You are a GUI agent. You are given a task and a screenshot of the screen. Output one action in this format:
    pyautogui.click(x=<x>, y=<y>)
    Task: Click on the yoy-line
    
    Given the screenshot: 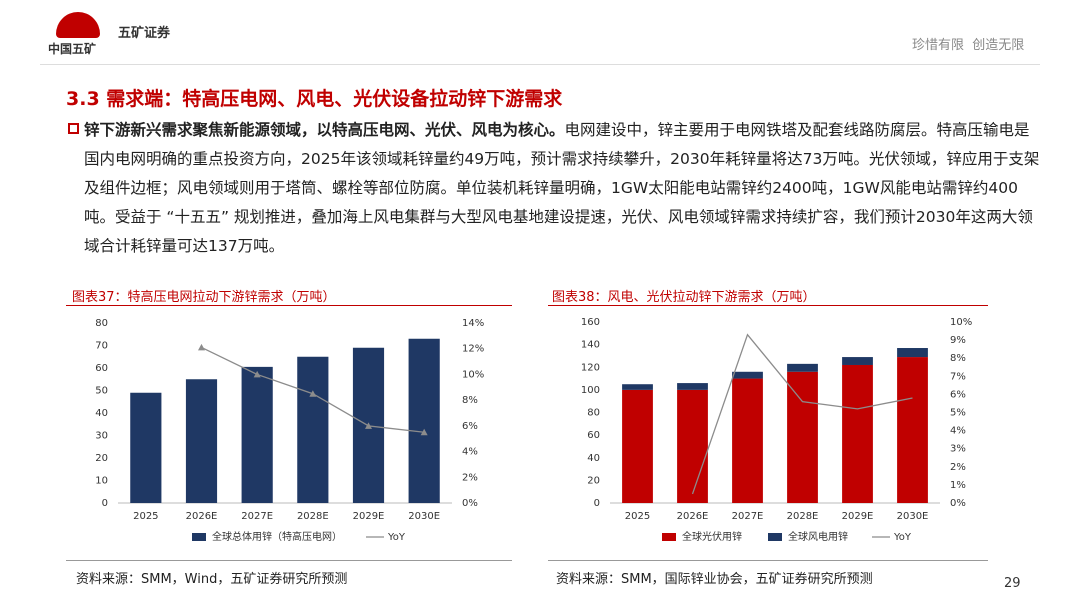 What is the action you would take?
    pyautogui.click(x=802, y=414)
    